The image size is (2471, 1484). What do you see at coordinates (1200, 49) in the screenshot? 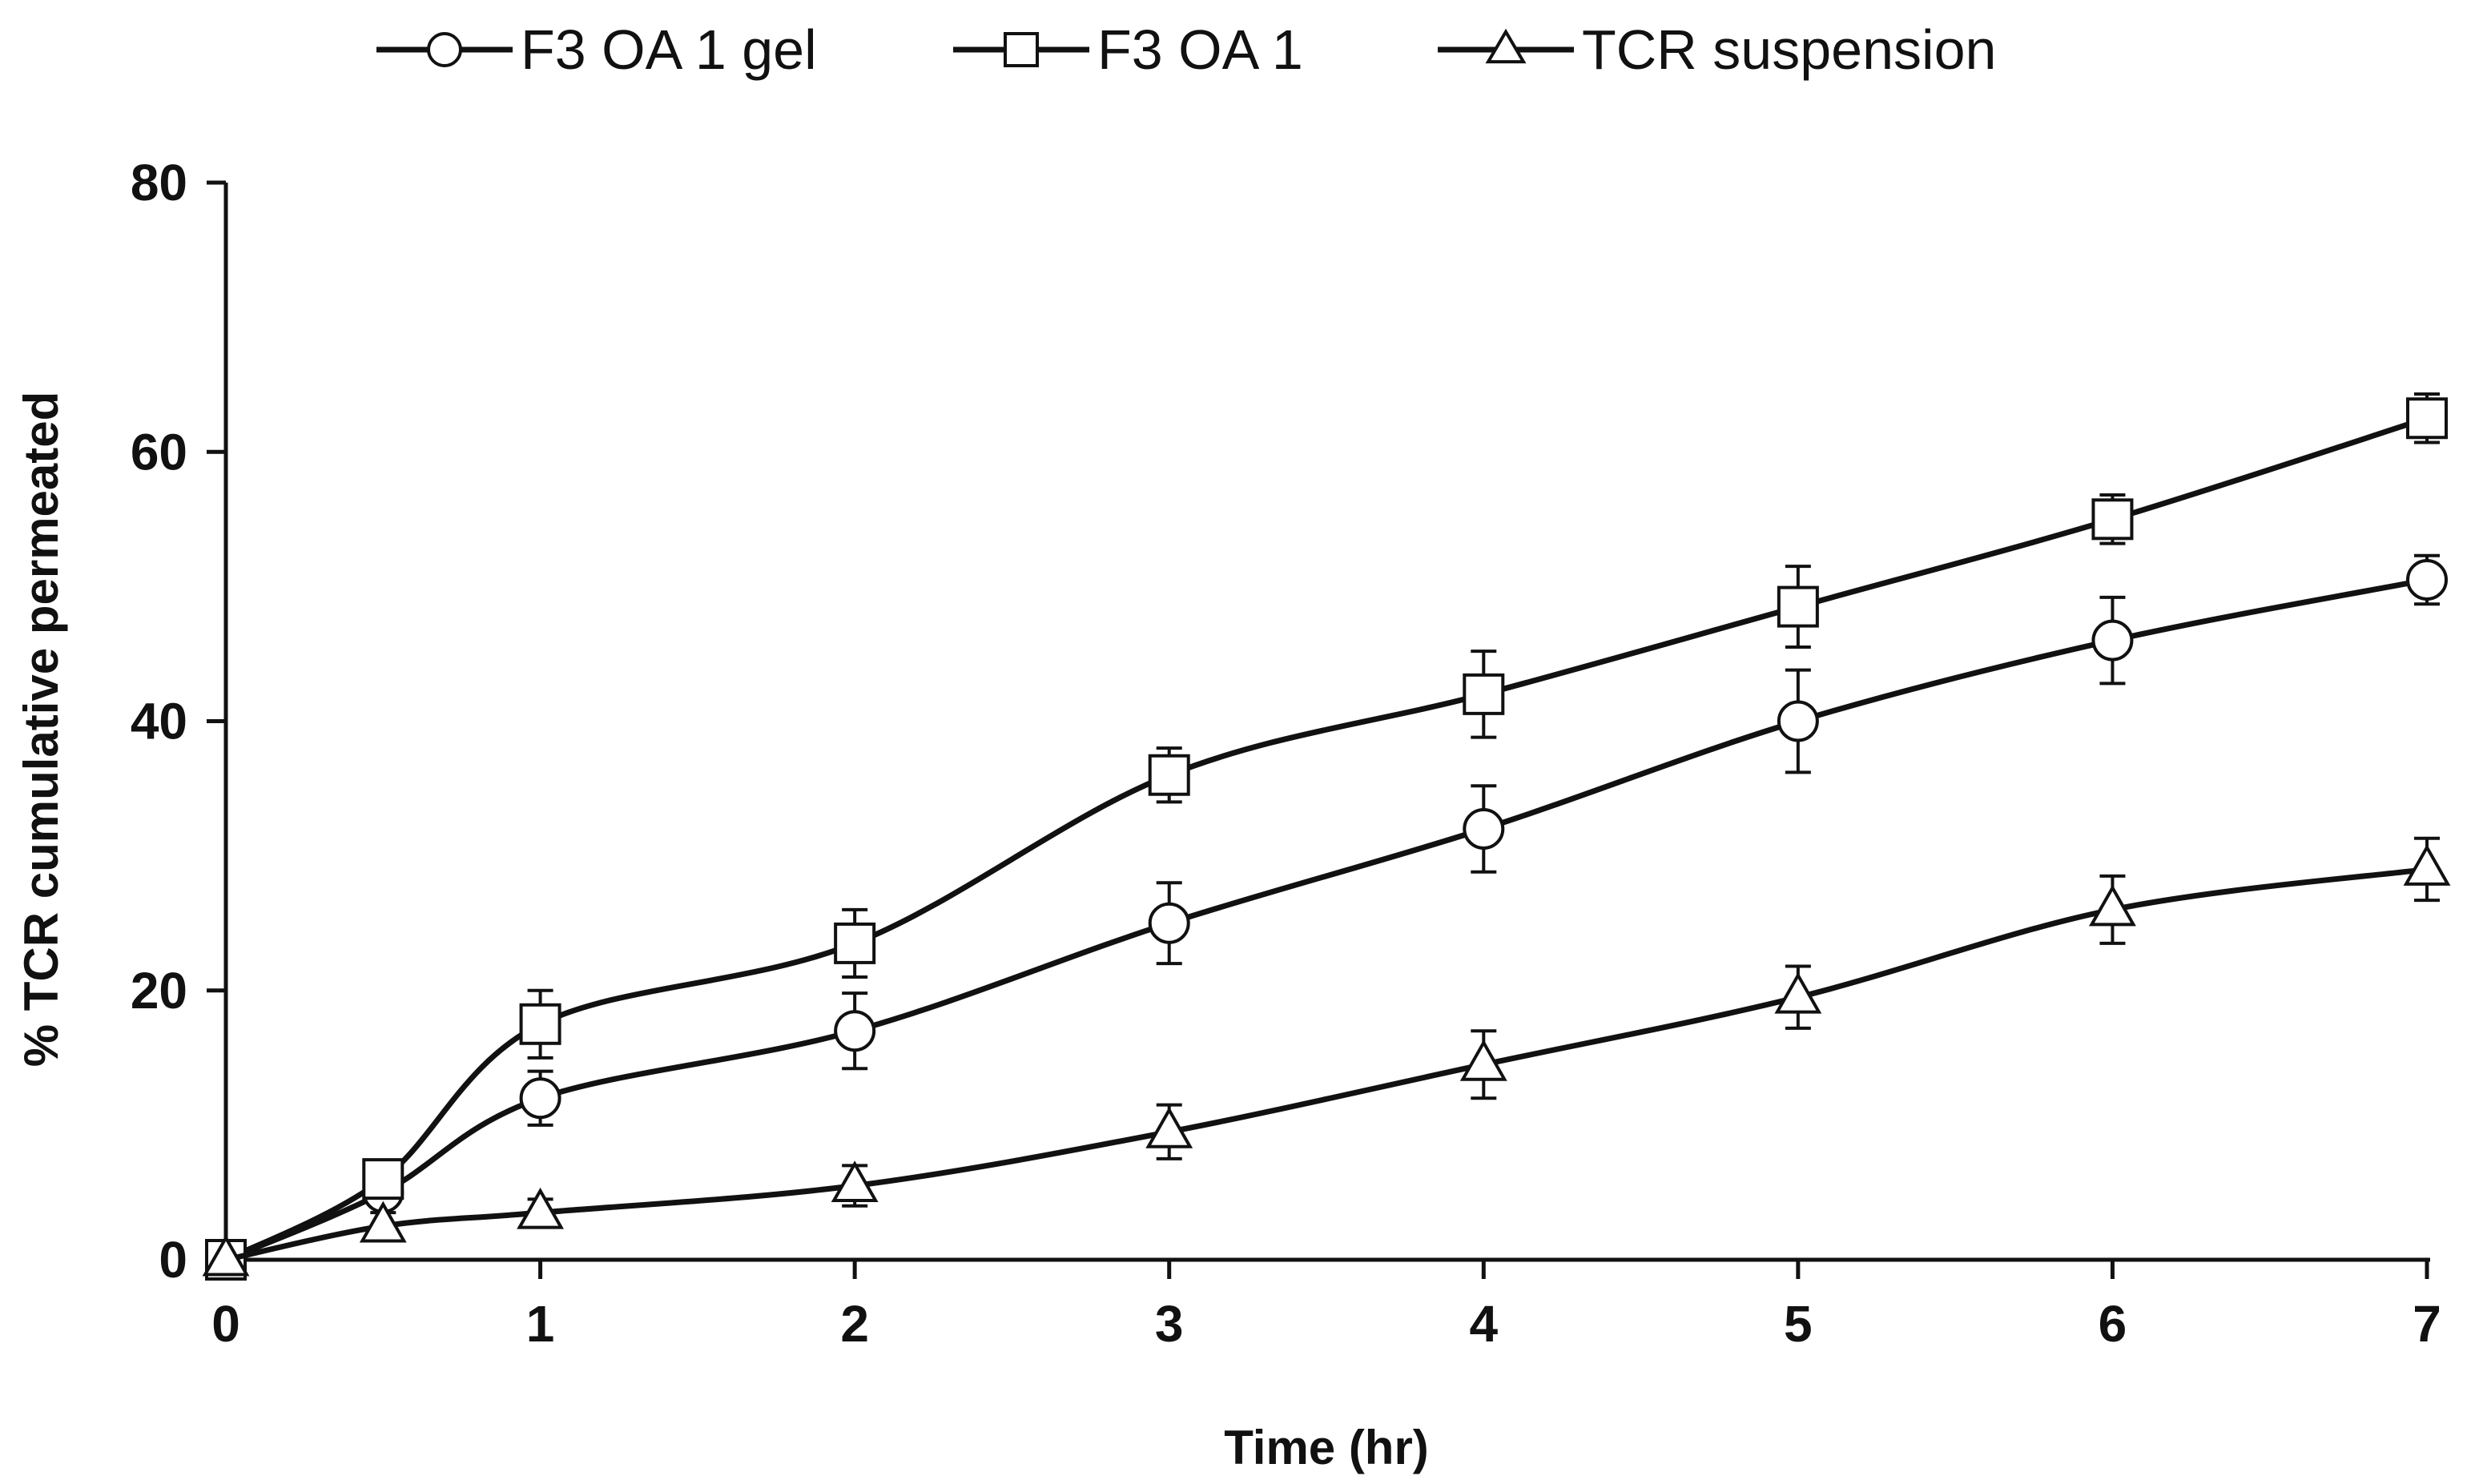
I see `legend-label: F3 OA 1` at bounding box center [1200, 49].